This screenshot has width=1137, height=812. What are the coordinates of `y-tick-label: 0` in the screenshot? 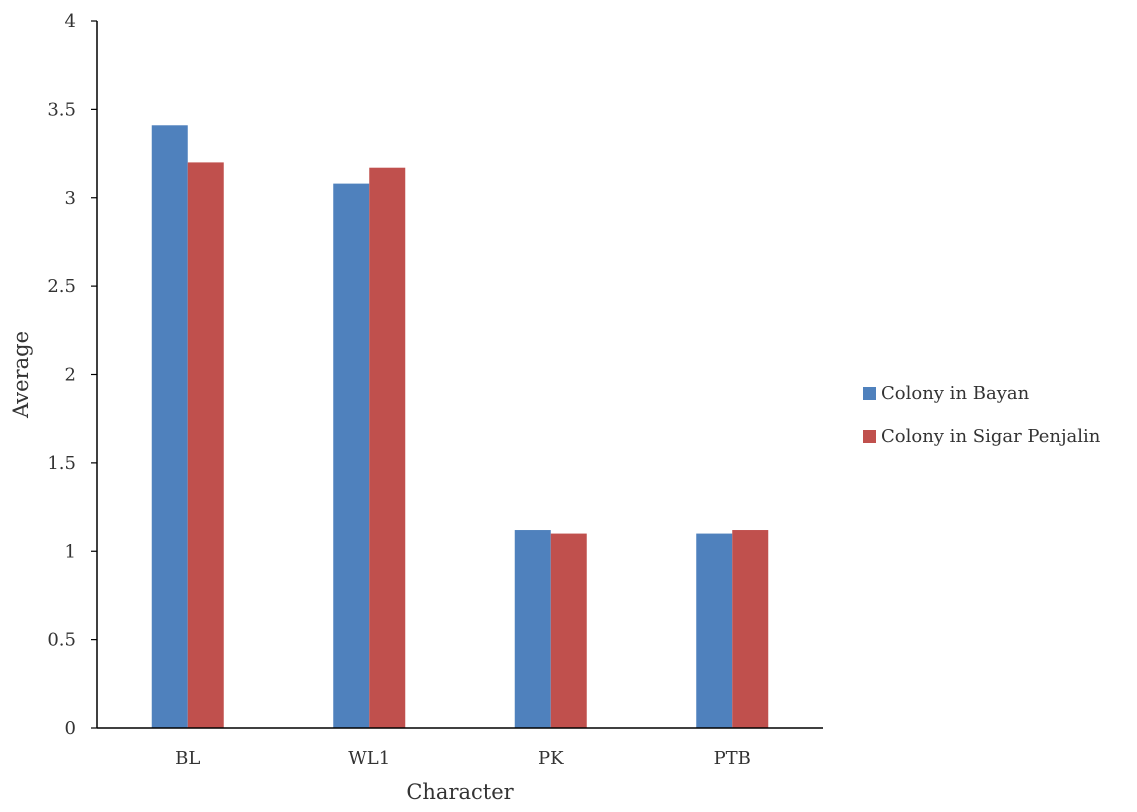 It's located at (70, 728).